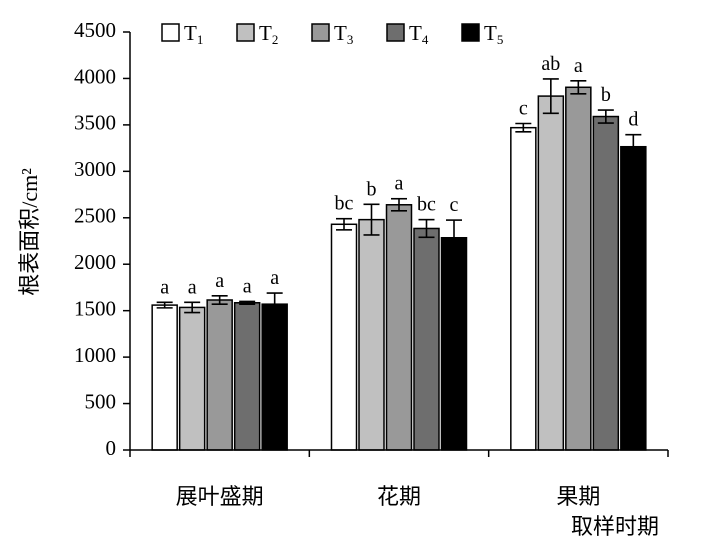 This screenshot has width=705, height=548. Describe the element at coordinates (419, 34) in the screenshot. I see `legend-label: T4` at that location.